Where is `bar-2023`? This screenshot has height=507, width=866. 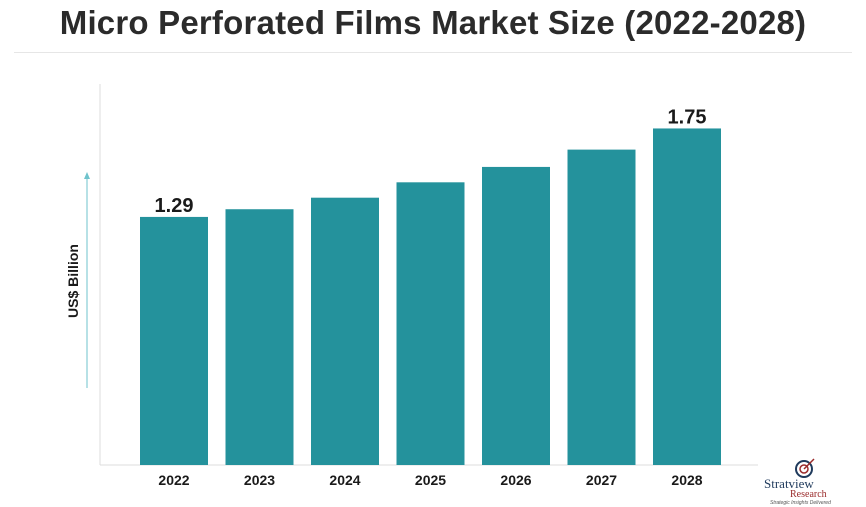 bar-2023 is located at coordinates (259, 337).